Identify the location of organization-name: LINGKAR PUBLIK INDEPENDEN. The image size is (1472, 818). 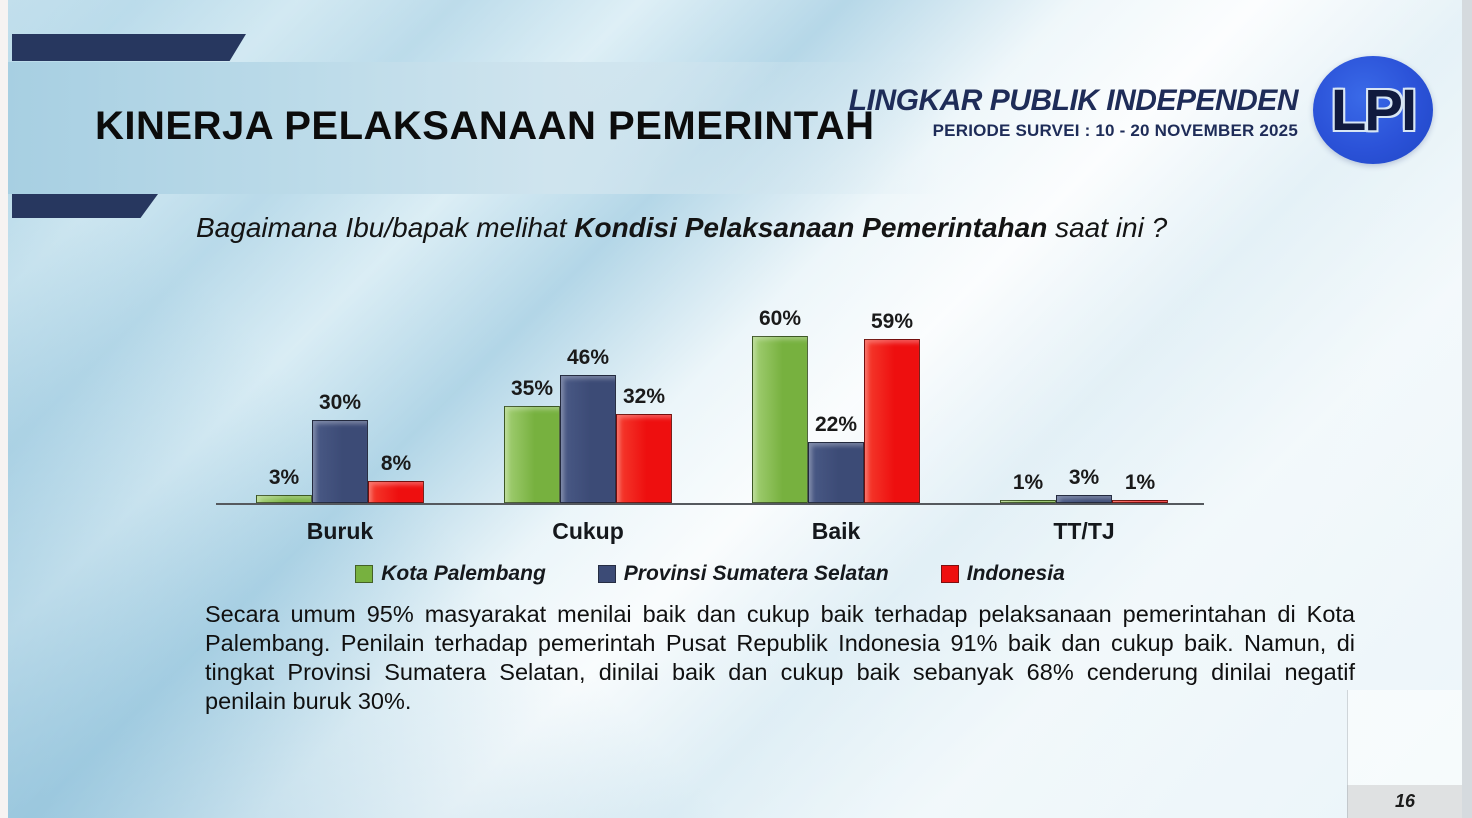
(1073, 100).